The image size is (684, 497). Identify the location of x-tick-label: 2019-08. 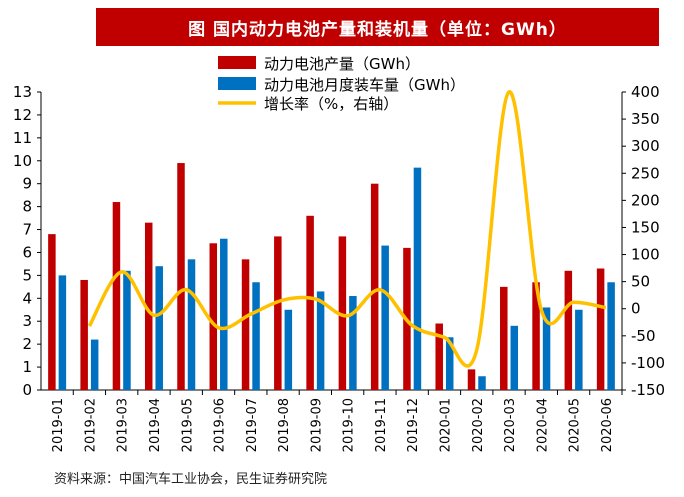
(284, 425).